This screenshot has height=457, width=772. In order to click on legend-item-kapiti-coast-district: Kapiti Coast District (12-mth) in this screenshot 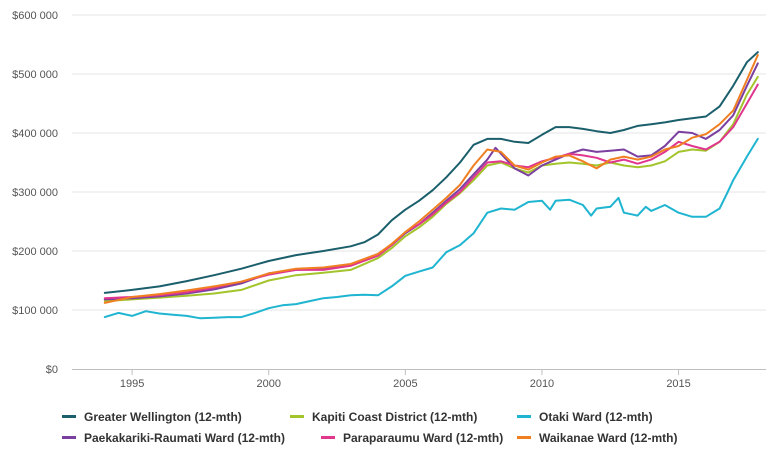, I will do `click(403, 417)`.